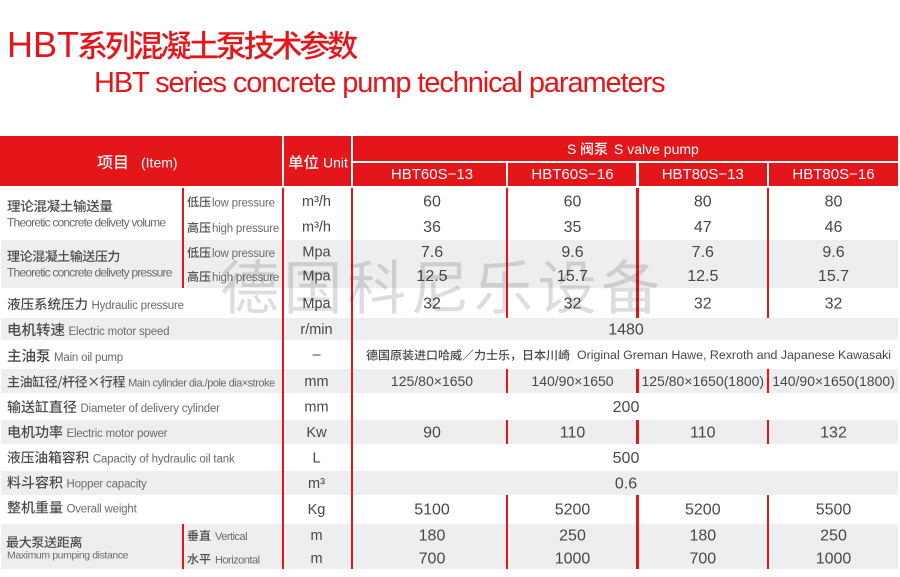 The width and height of the screenshot is (900, 577). I want to click on svg-text: Hydraulic pressure, so click(138, 306).